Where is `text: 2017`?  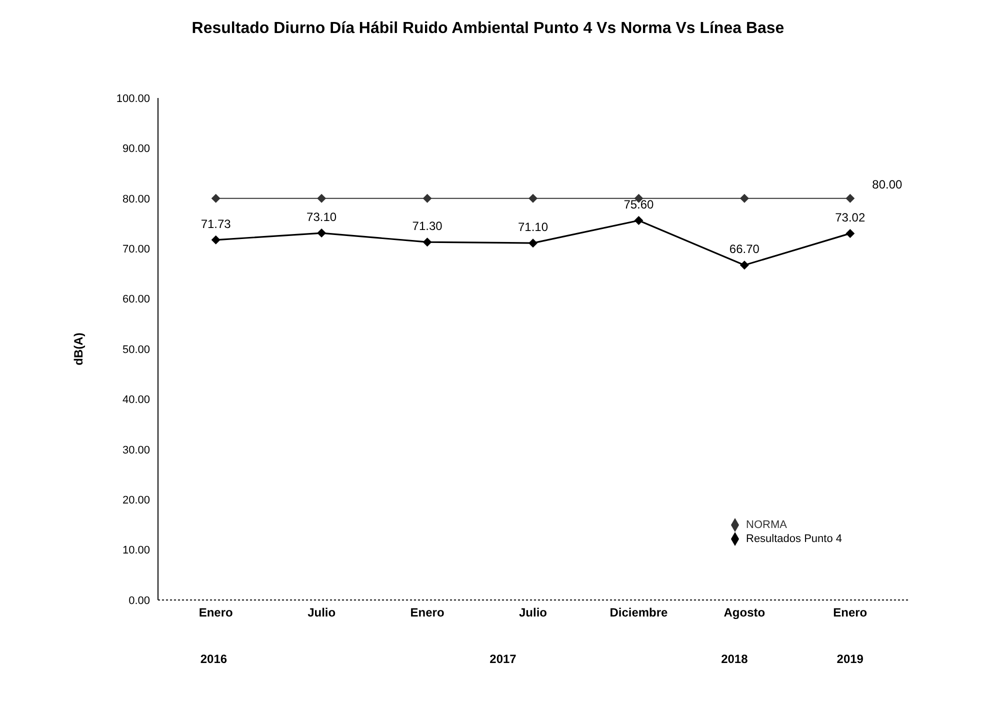 text: 2017 is located at coordinates (503, 659).